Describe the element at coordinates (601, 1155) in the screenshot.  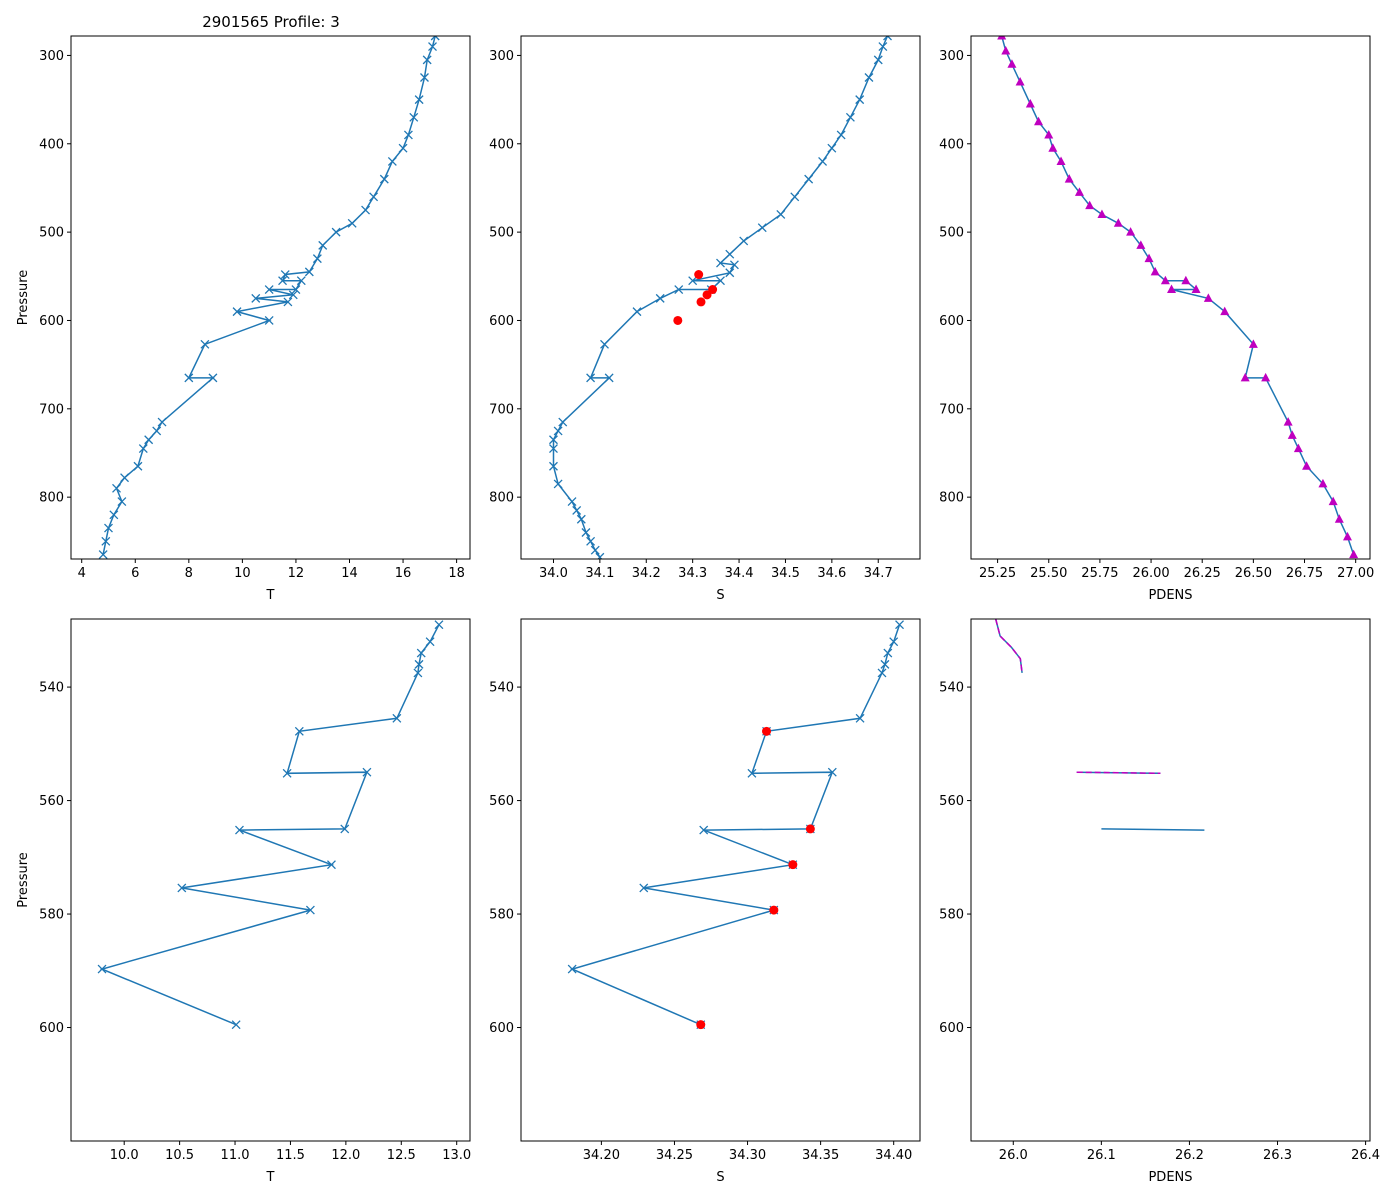
I see `x-tick-label: 34.20` at that location.